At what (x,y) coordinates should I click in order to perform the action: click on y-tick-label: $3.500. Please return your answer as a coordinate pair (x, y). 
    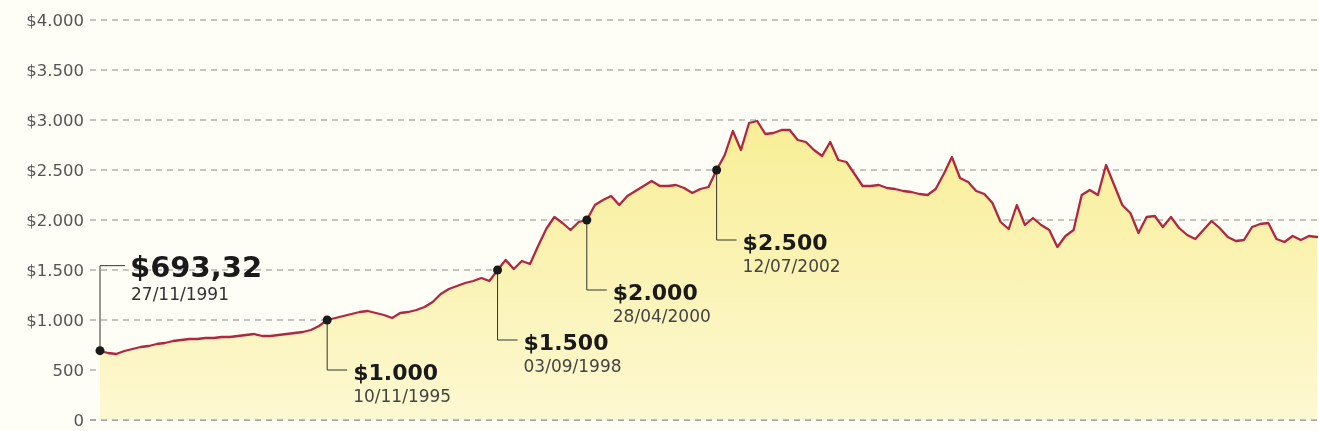
    Looking at the image, I should click on (55, 70).